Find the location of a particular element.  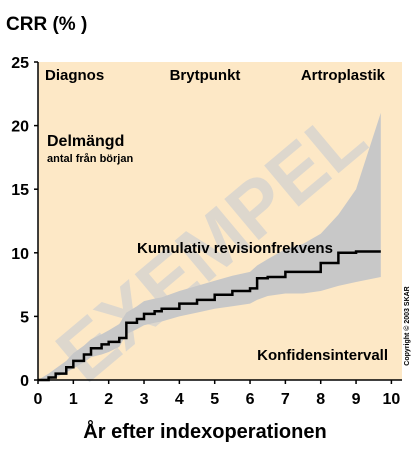

x-tick-label: 3 is located at coordinates (144, 399).